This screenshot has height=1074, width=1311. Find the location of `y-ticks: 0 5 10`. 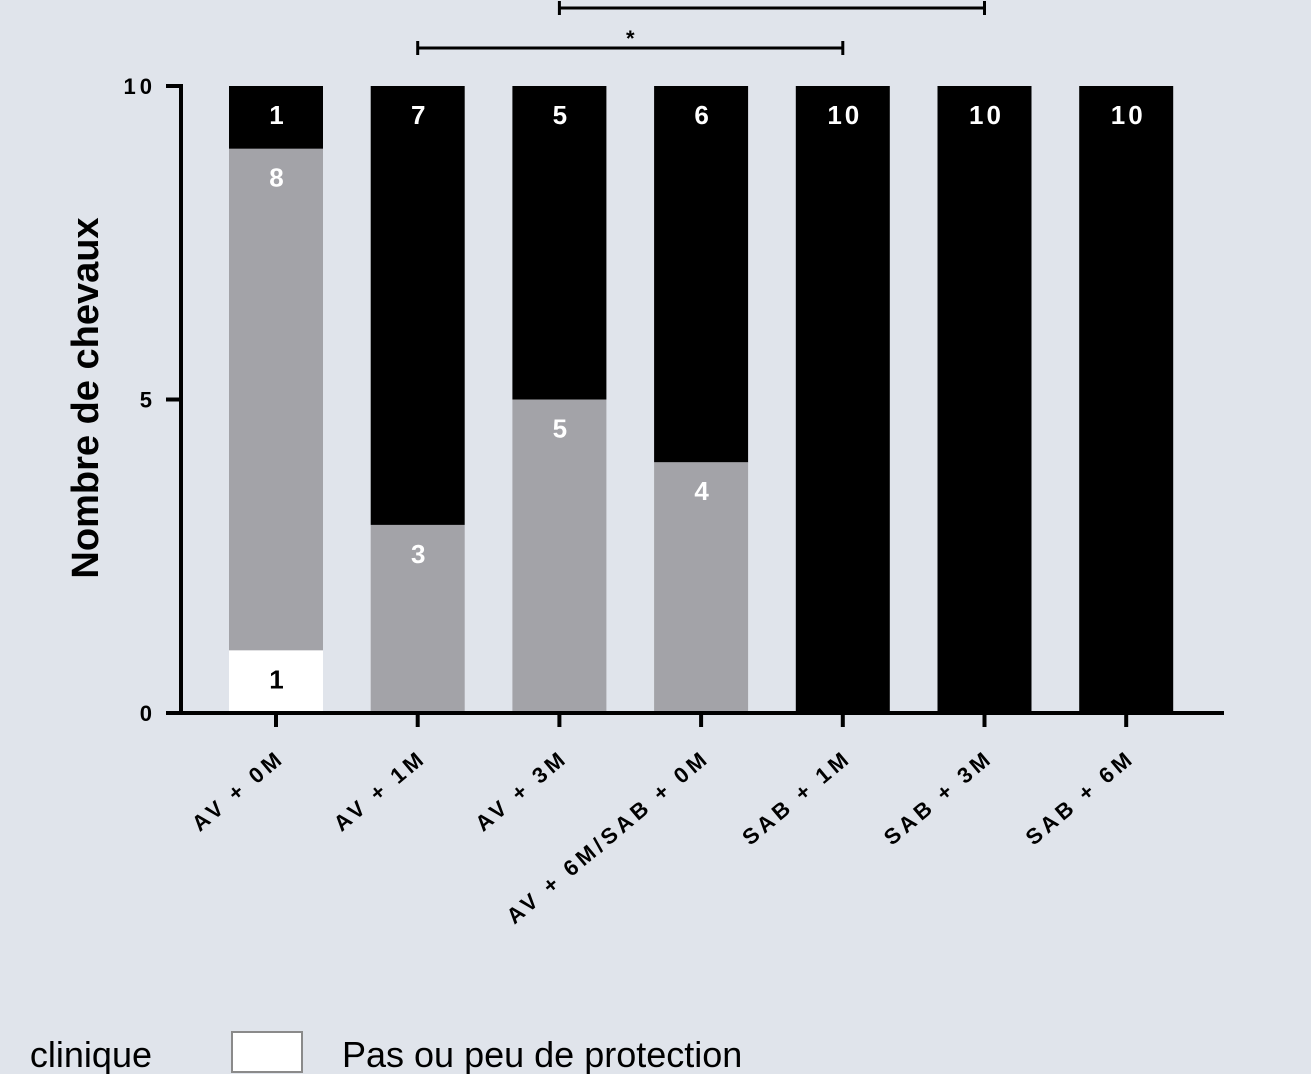

y-ticks: 0 5 10 is located at coordinates (152, 400).